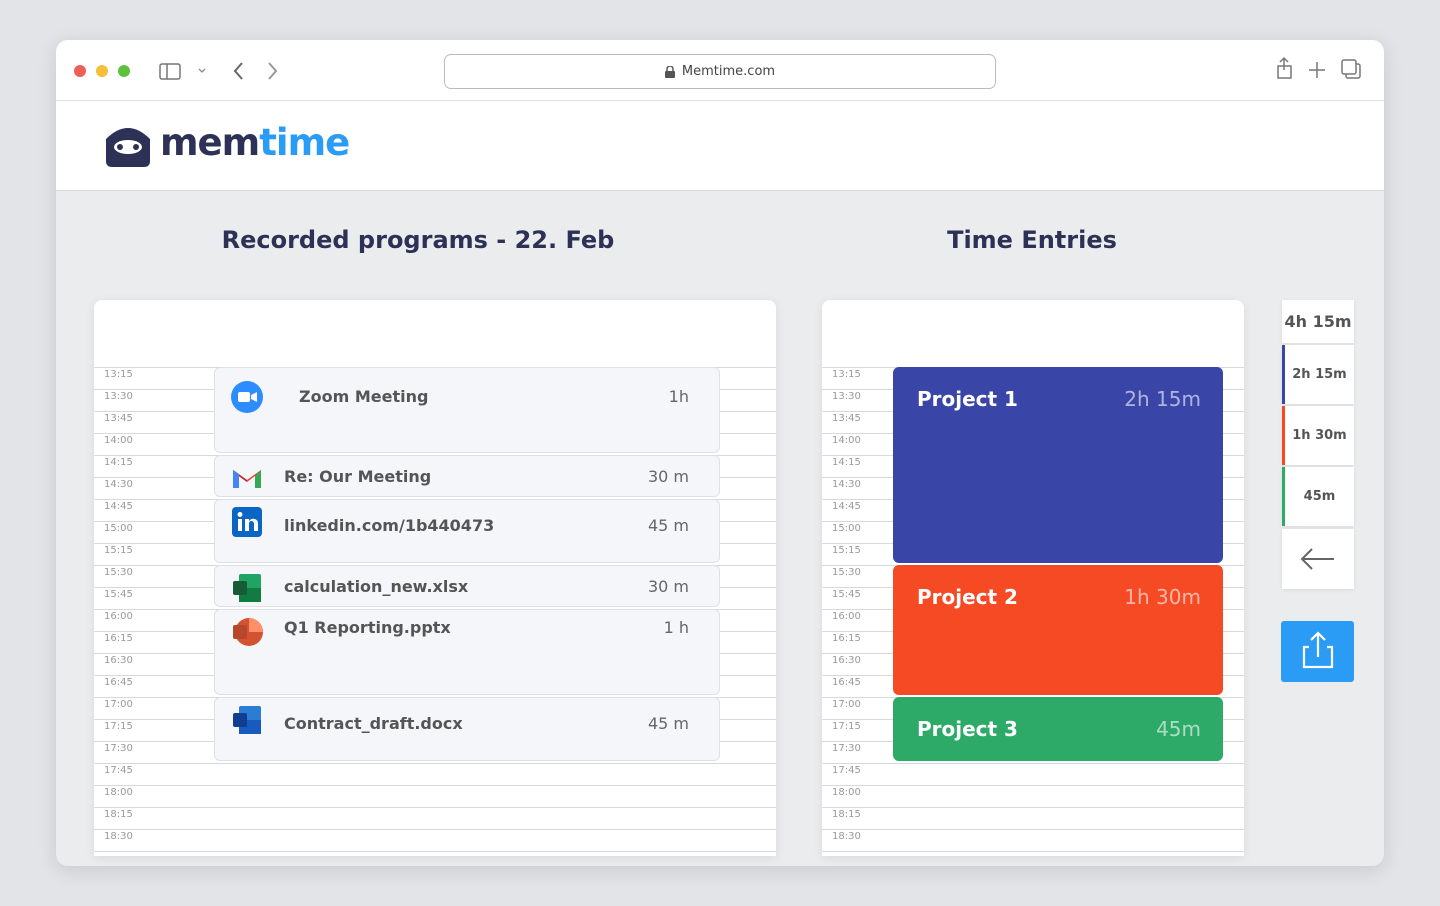  I want to click on program-label: calculation_new.xlsx, so click(376, 586).